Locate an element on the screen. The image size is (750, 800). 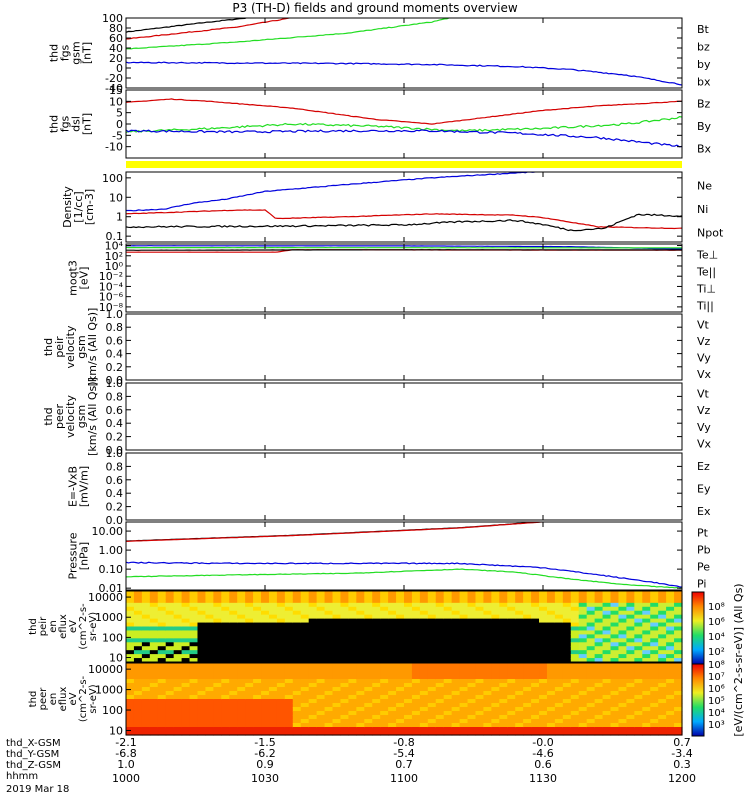
y-tick-label: 100 is located at coordinates (112, 710).